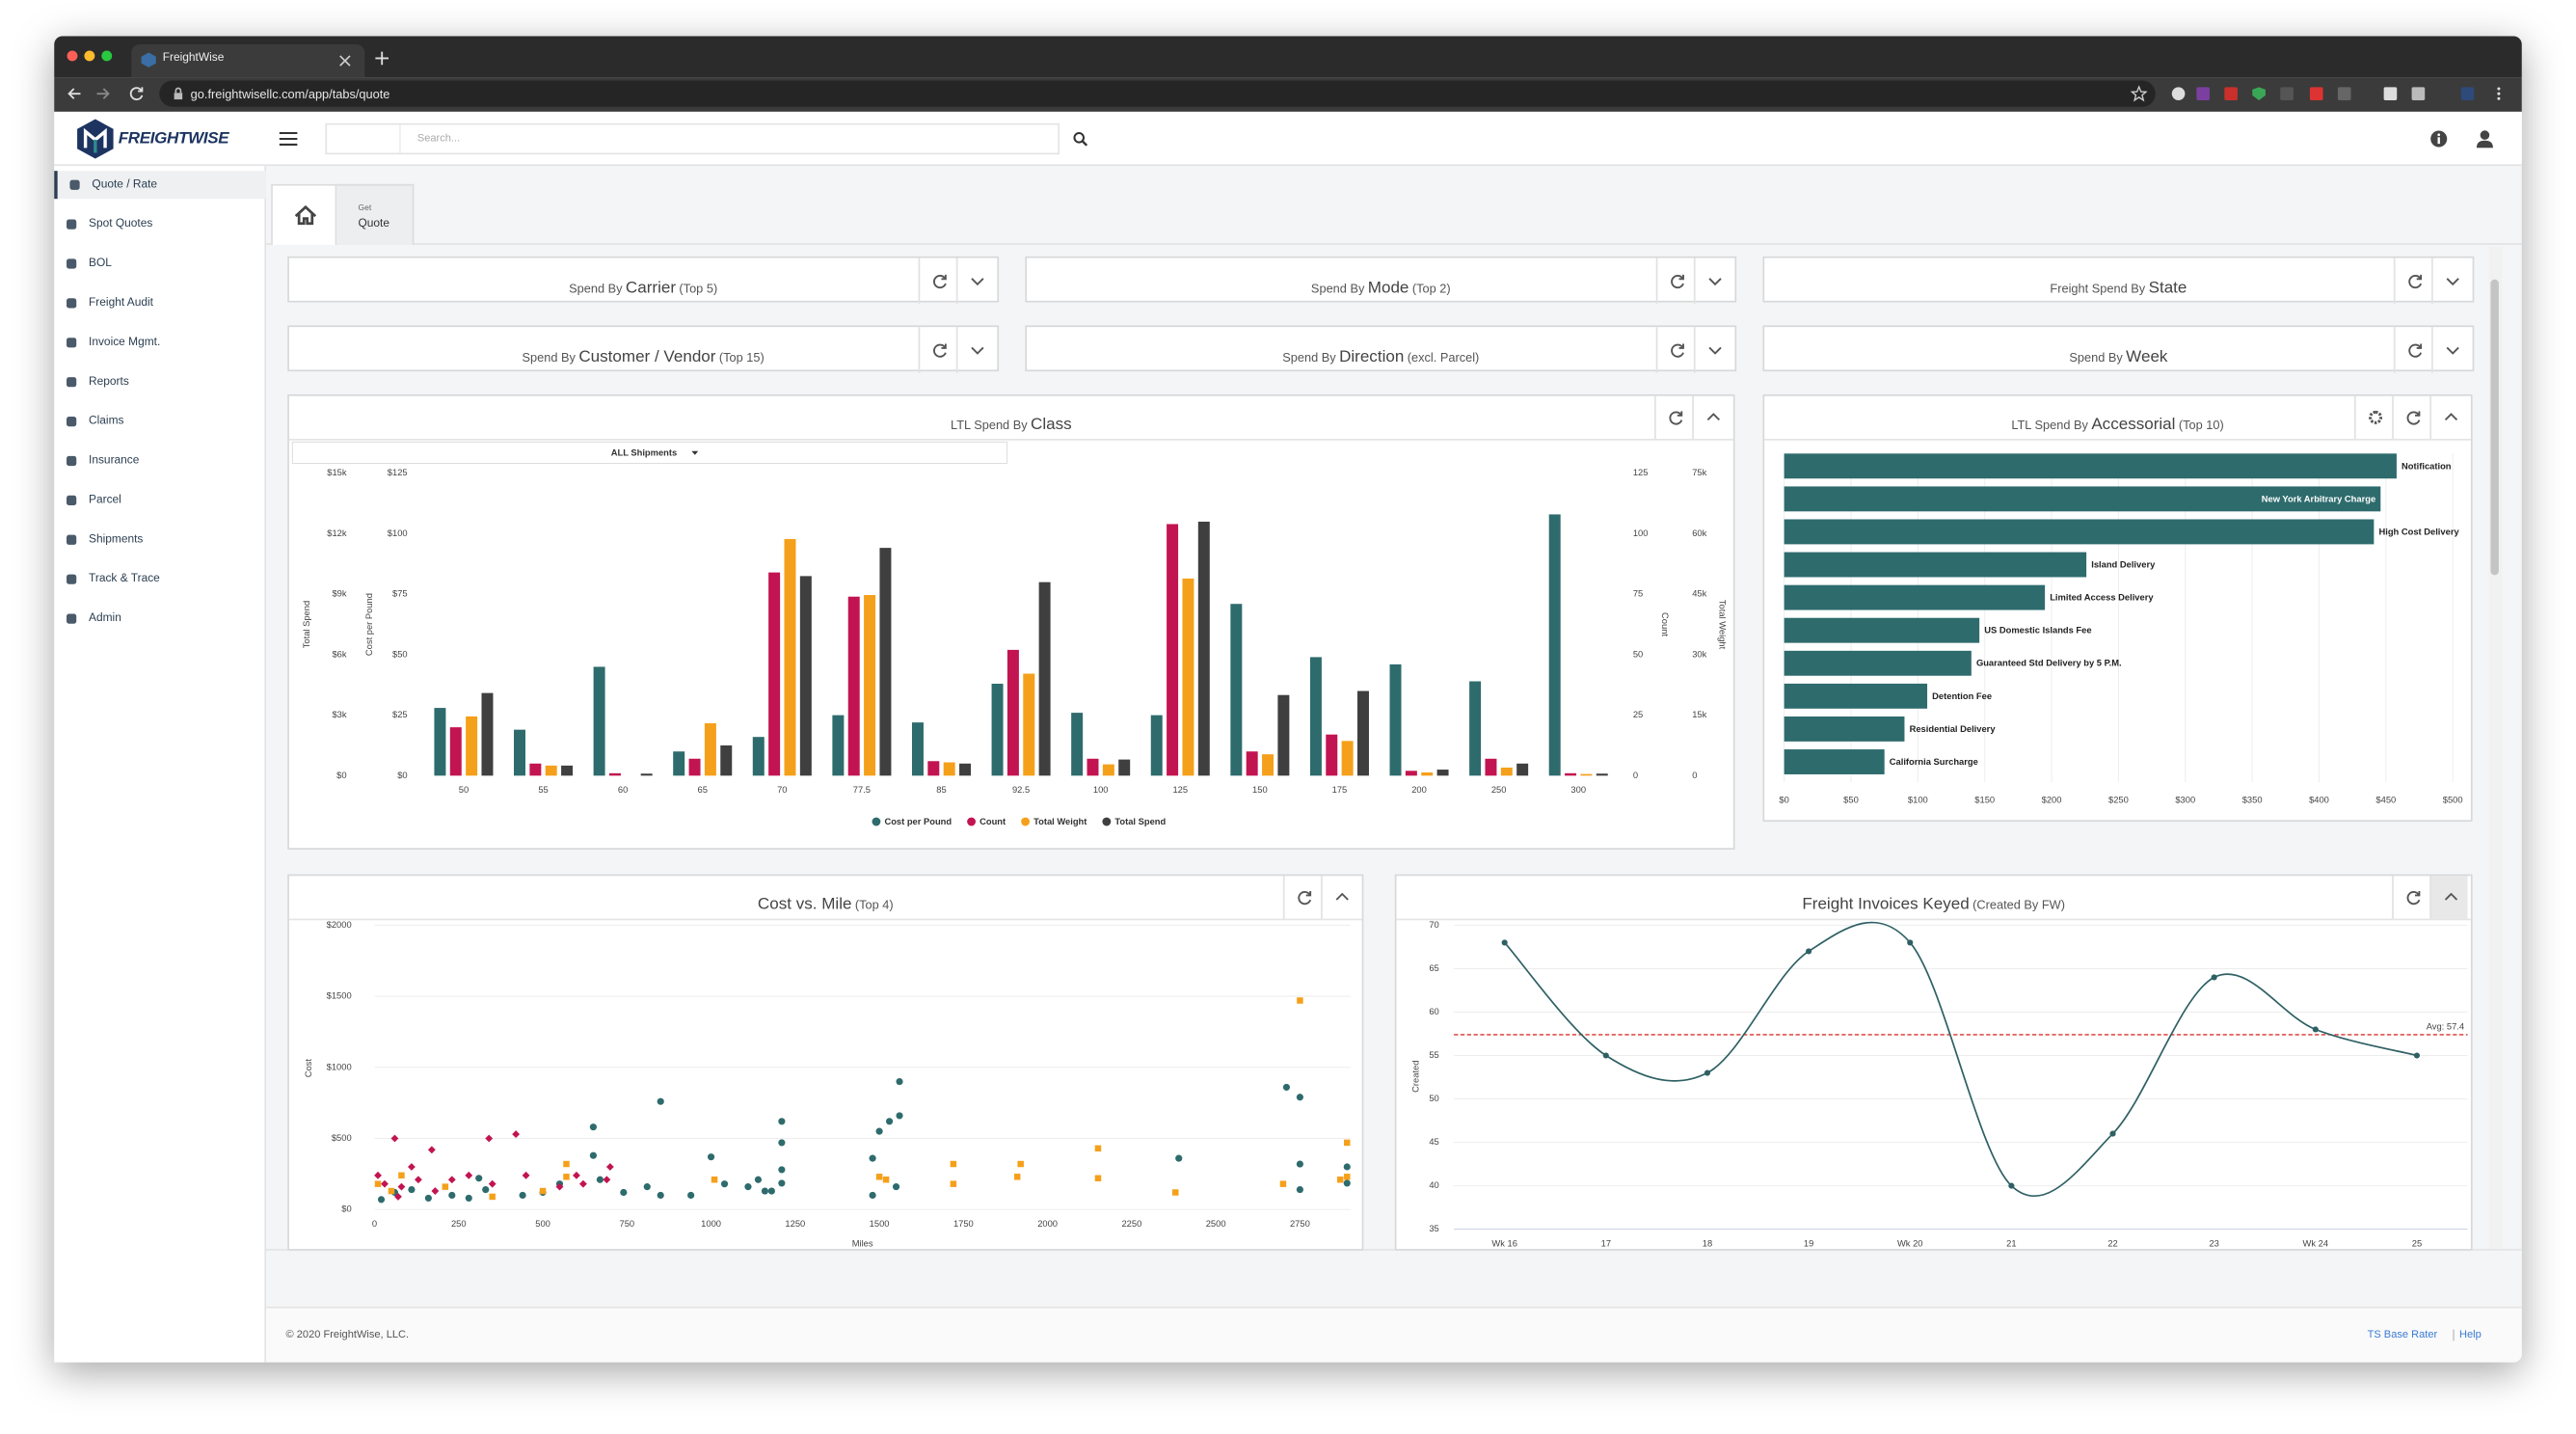  I want to click on url: go.freightwisellc.com/app/tabs/quote, so click(290, 93).